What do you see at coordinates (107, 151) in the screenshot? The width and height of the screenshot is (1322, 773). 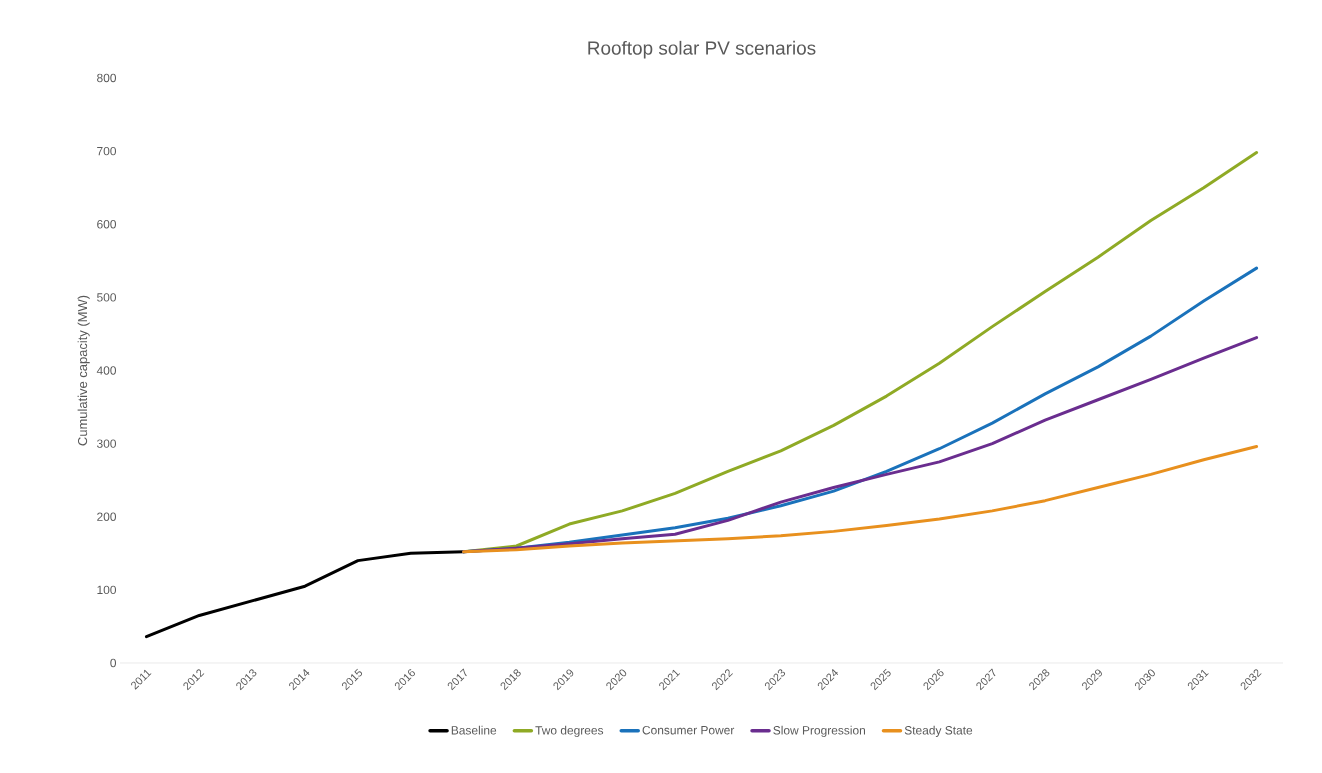 I see `y-tick-label: 700` at bounding box center [107, 151].